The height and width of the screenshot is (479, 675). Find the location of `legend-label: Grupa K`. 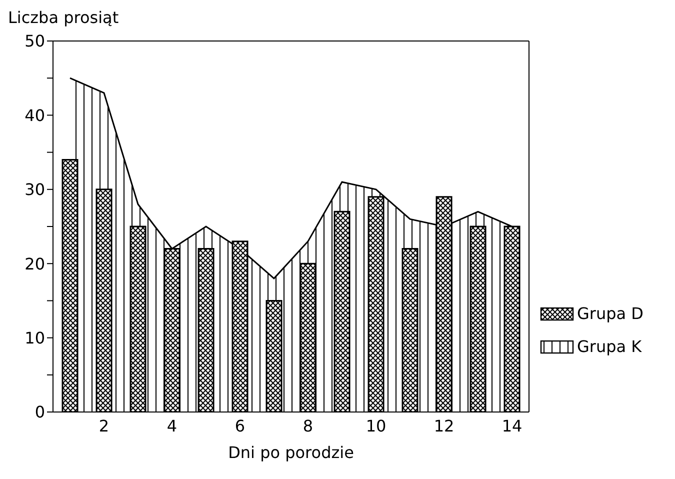

legend-label: Grupa K is located at coordinates (609, 346).